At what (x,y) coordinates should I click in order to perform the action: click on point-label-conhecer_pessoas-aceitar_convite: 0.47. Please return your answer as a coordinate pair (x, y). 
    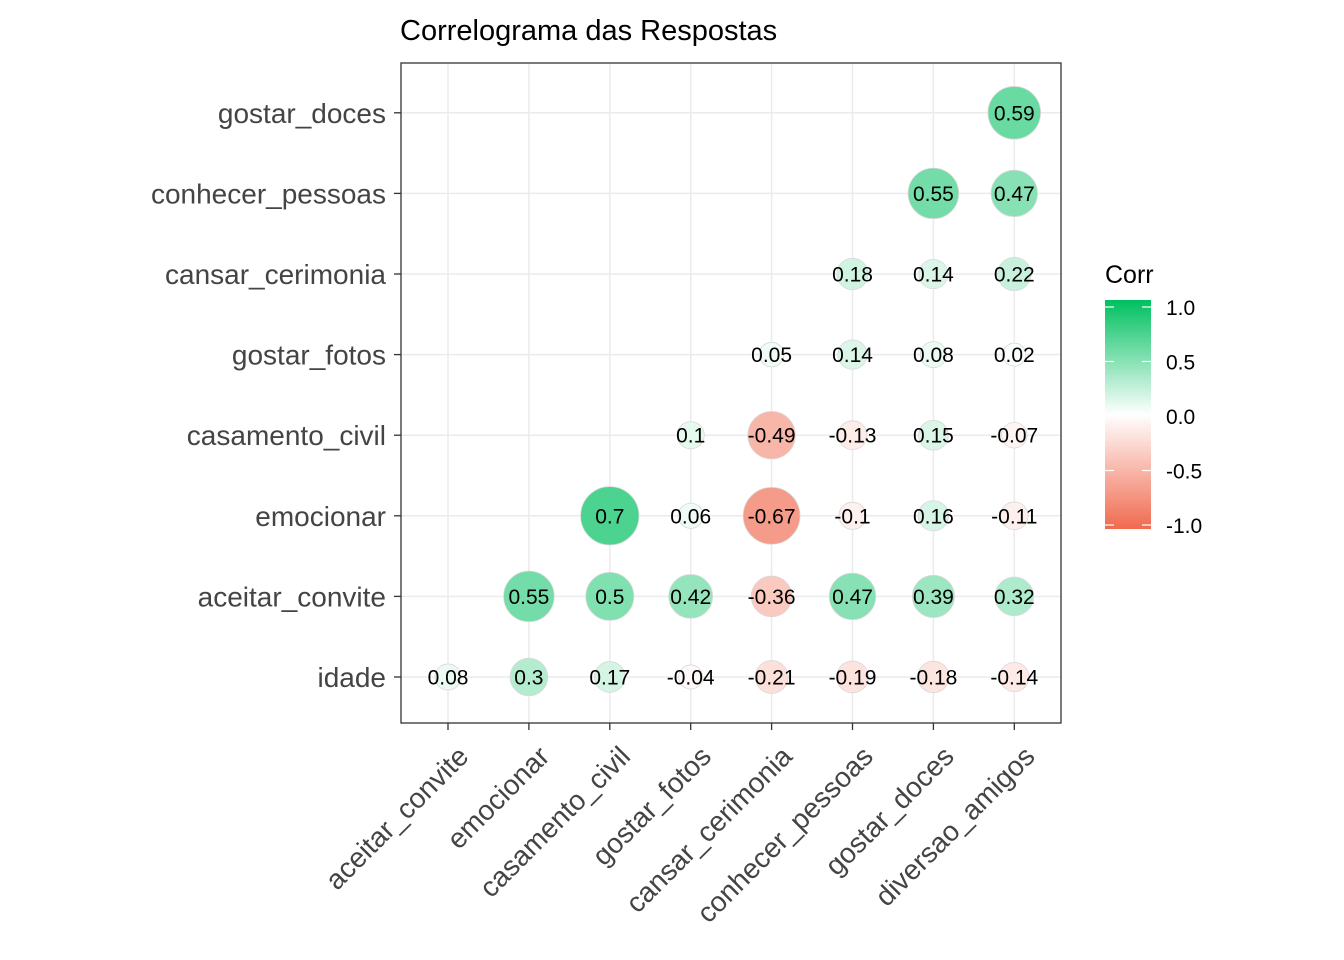
    Looking at the image, I should click on (852, 597).